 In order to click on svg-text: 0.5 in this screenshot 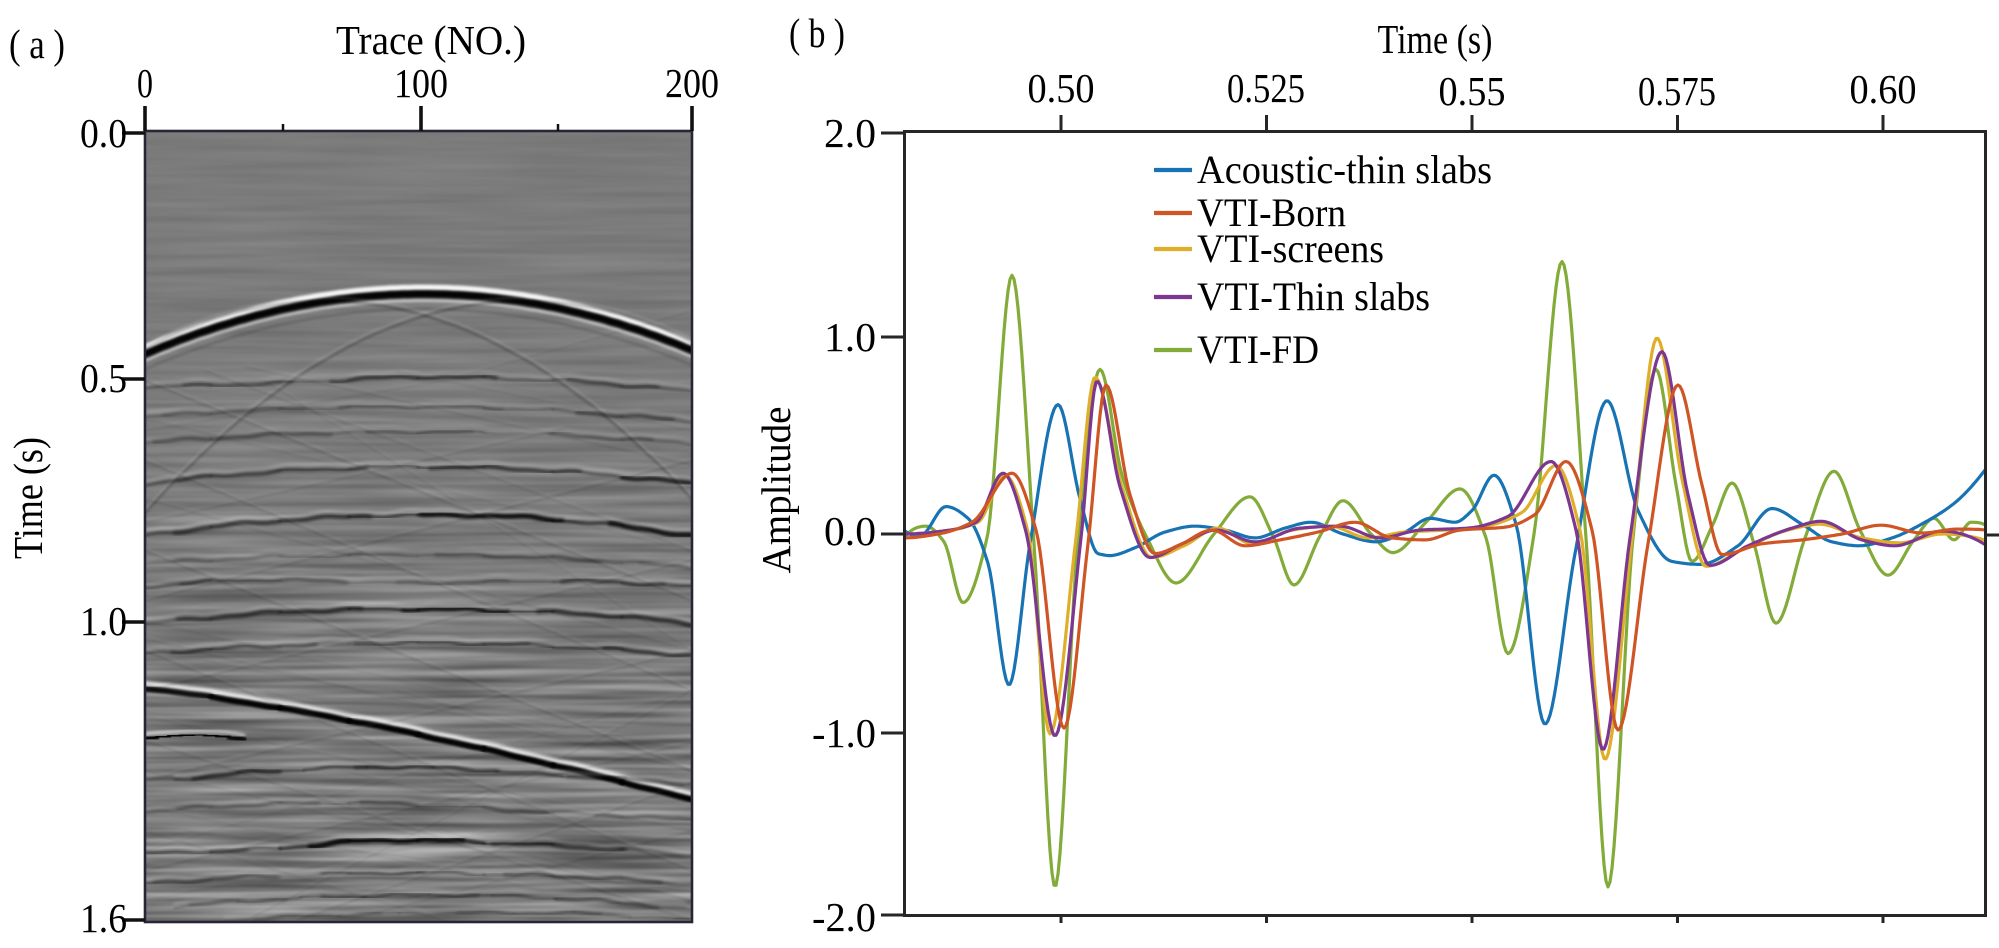, I will do `click(103, 378)`.